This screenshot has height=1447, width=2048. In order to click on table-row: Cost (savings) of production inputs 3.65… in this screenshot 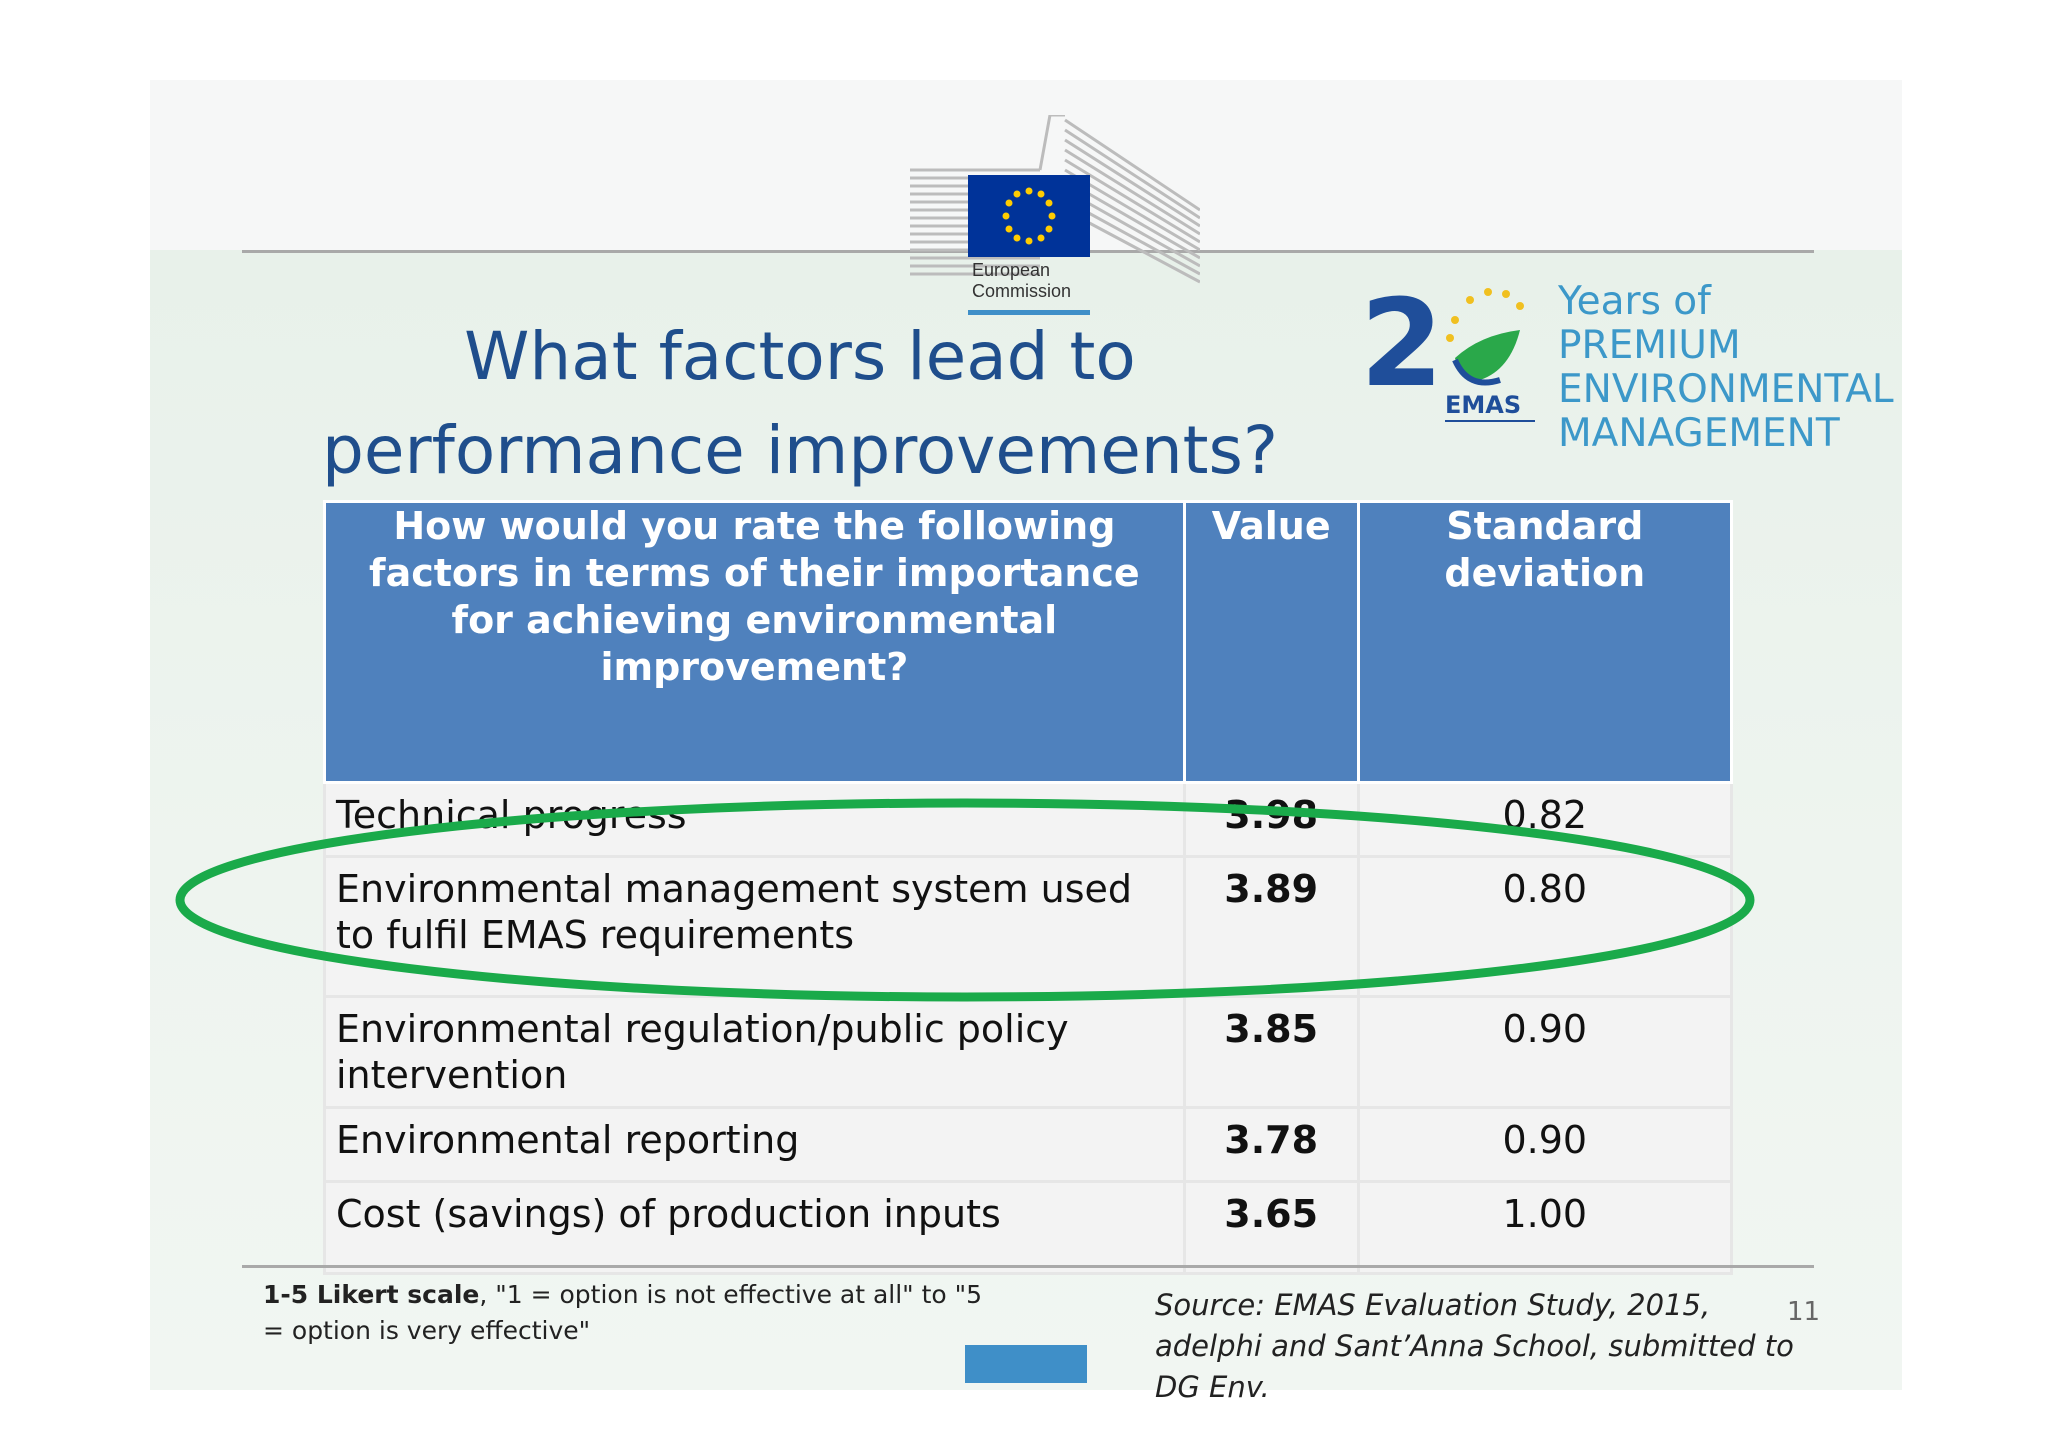, I will do `click(1028, 1227)`.